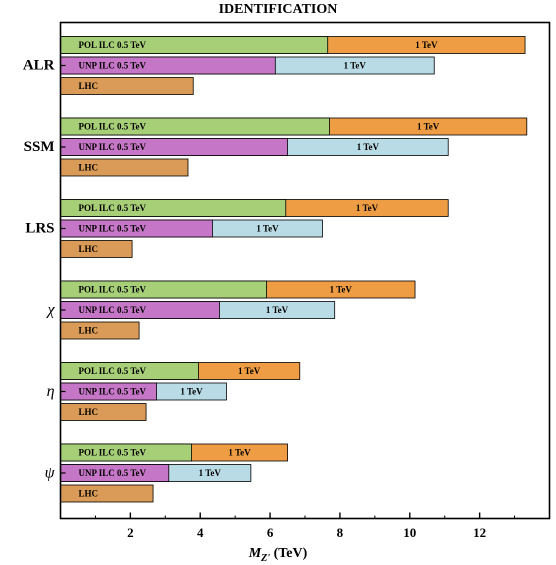  Describe the element at coordinates (100, 330) in the screenshot. I see `group-3-lhc-bar` at that location.